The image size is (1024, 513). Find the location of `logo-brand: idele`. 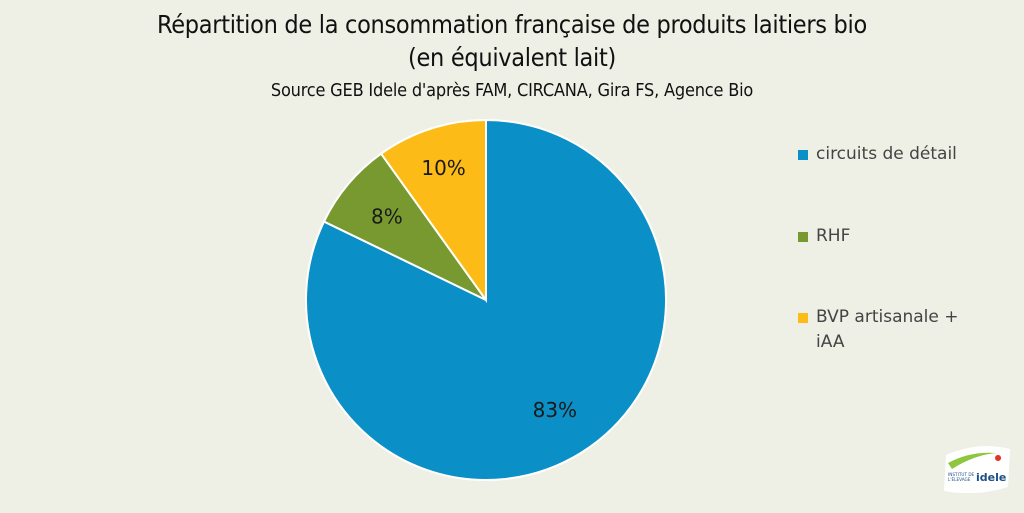

logo-brand: idele is located at coordinates (991, 477).